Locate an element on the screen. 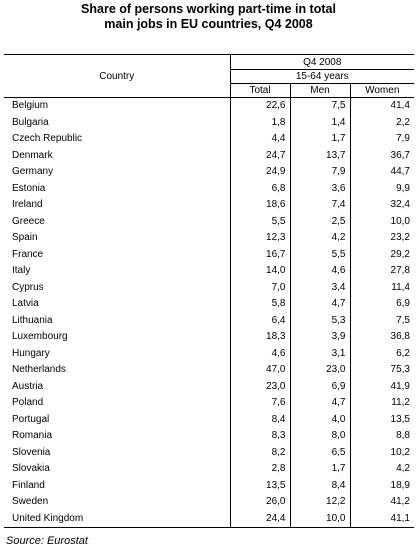  women-cell: 75,3 is located at coordinates (400, 369).